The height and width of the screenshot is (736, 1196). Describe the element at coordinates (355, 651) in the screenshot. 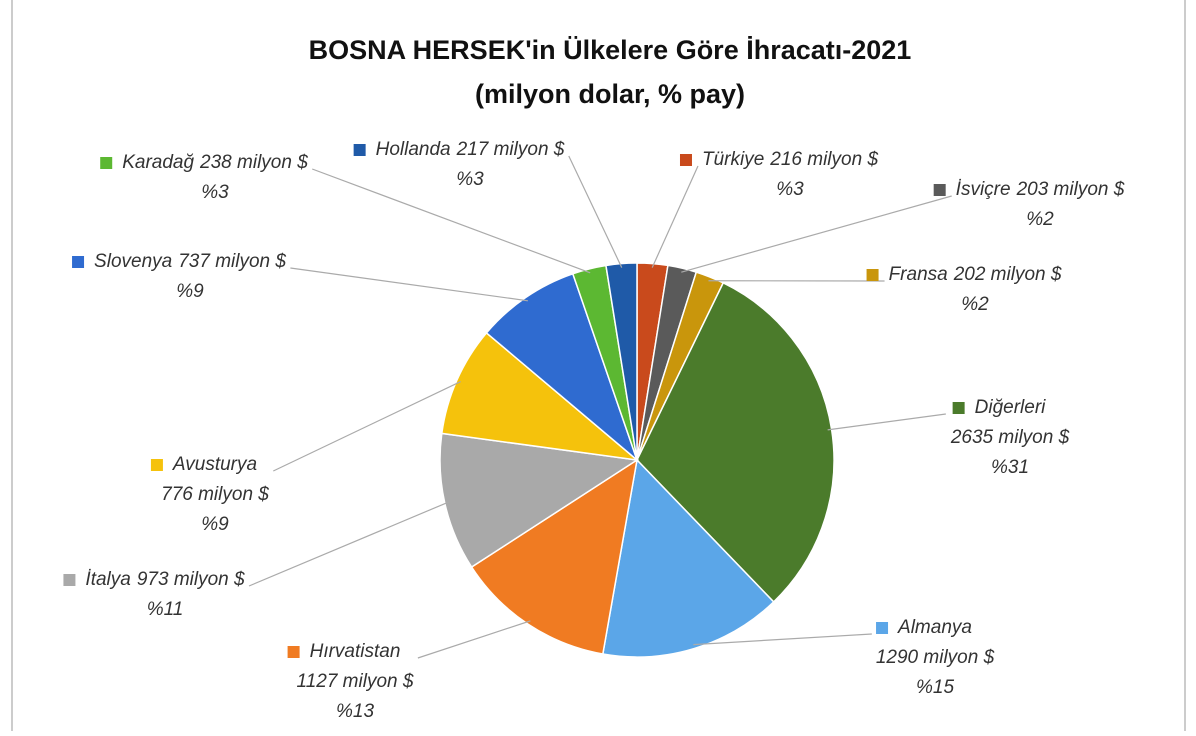

I see `label-name: Hırvatistan` at that location.